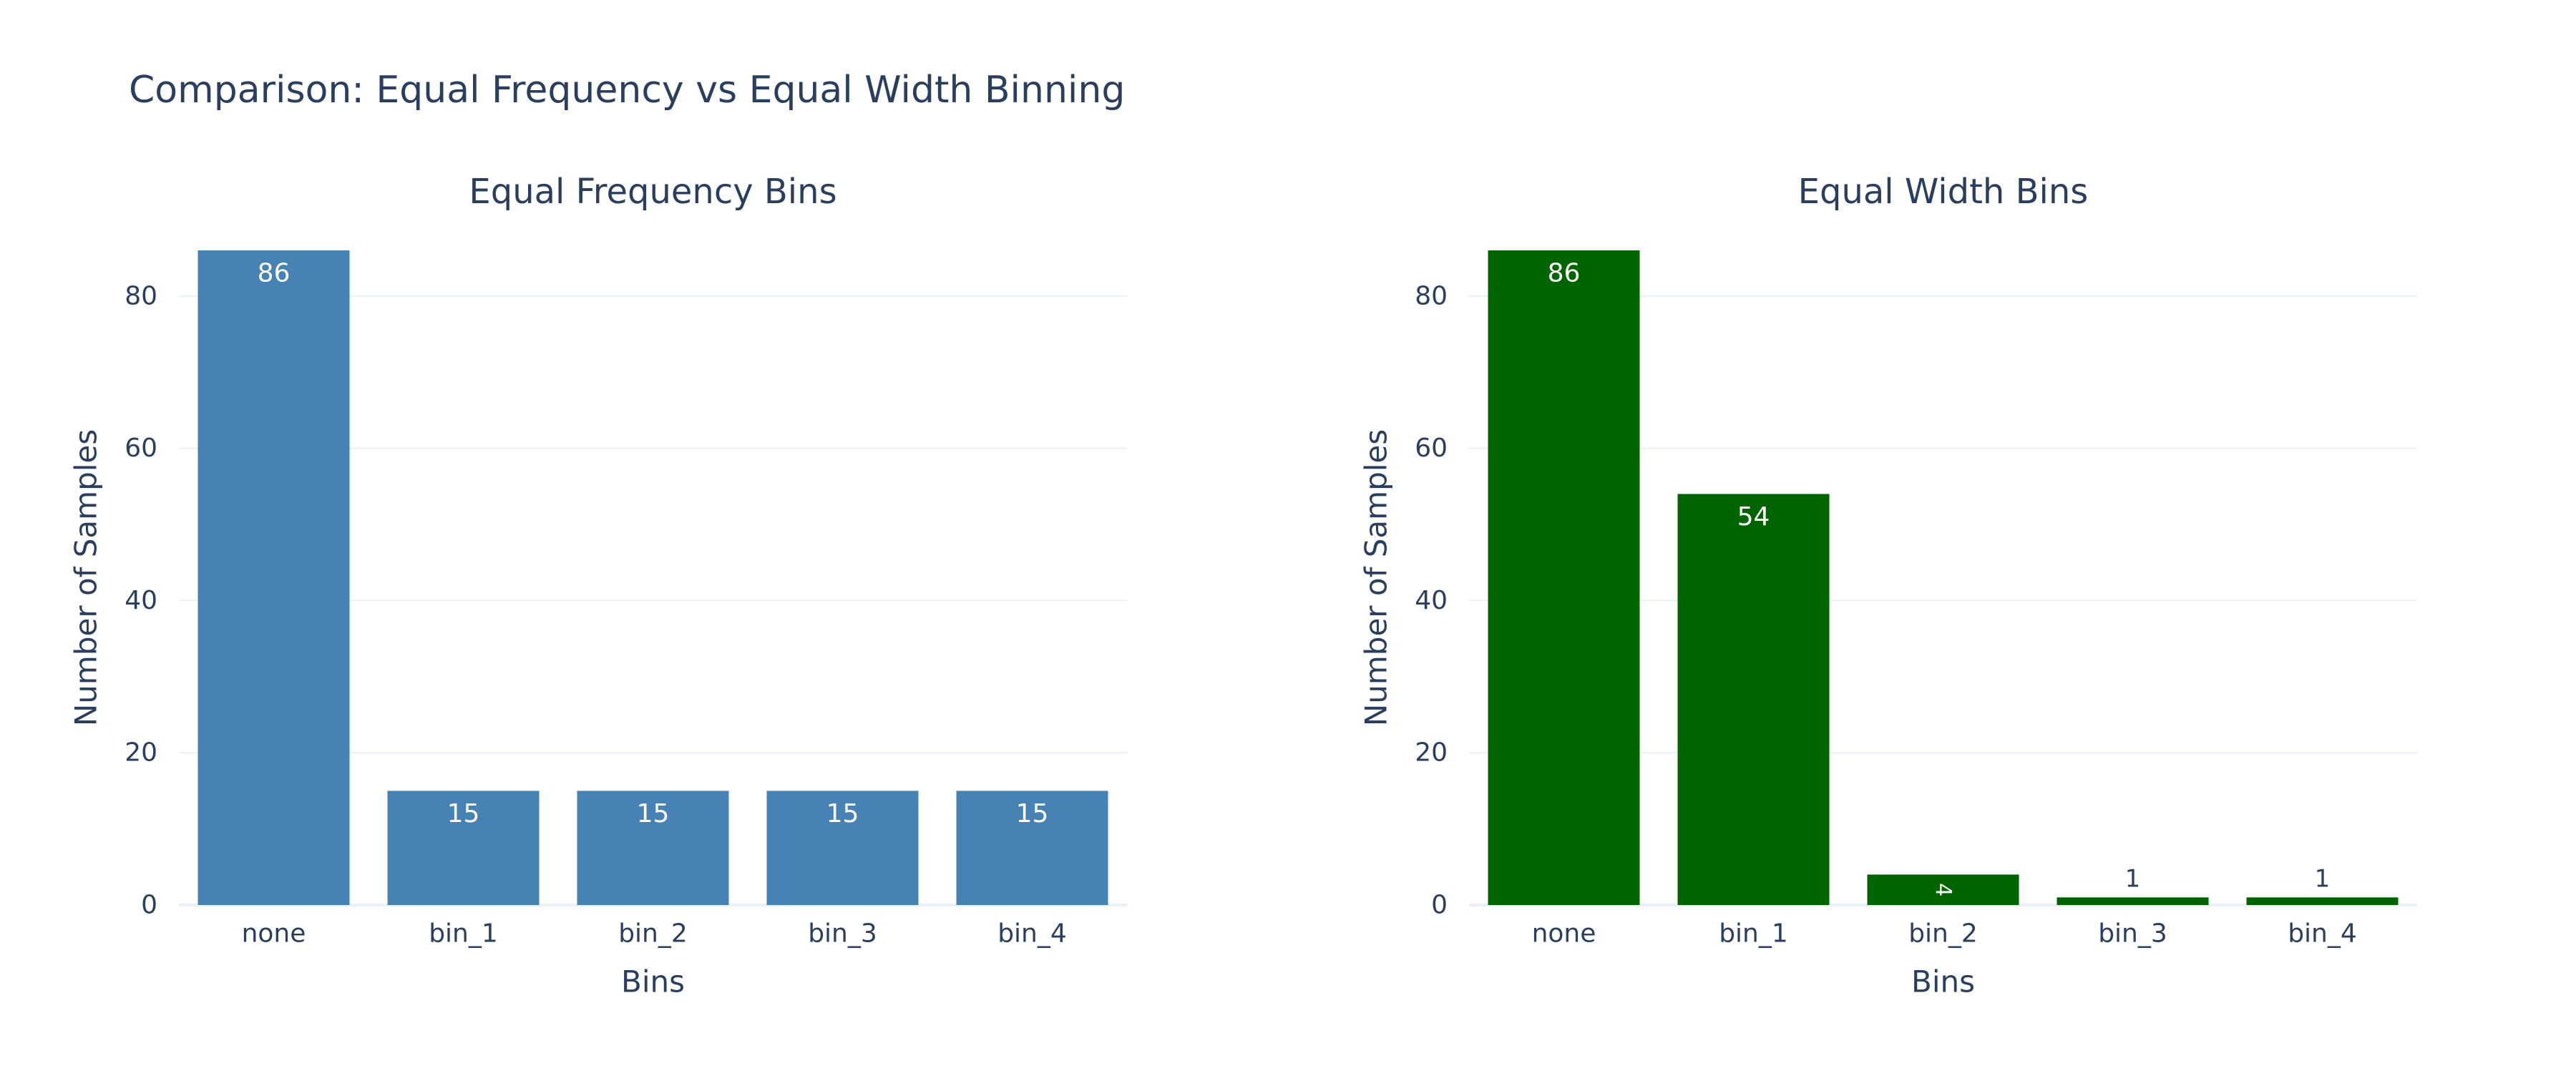 This screenshot has height=1076, width=2576. Describe the element at coordinates (1564, 934) in the screenshot. I see `chart2-x-tick-label: none` at that location.